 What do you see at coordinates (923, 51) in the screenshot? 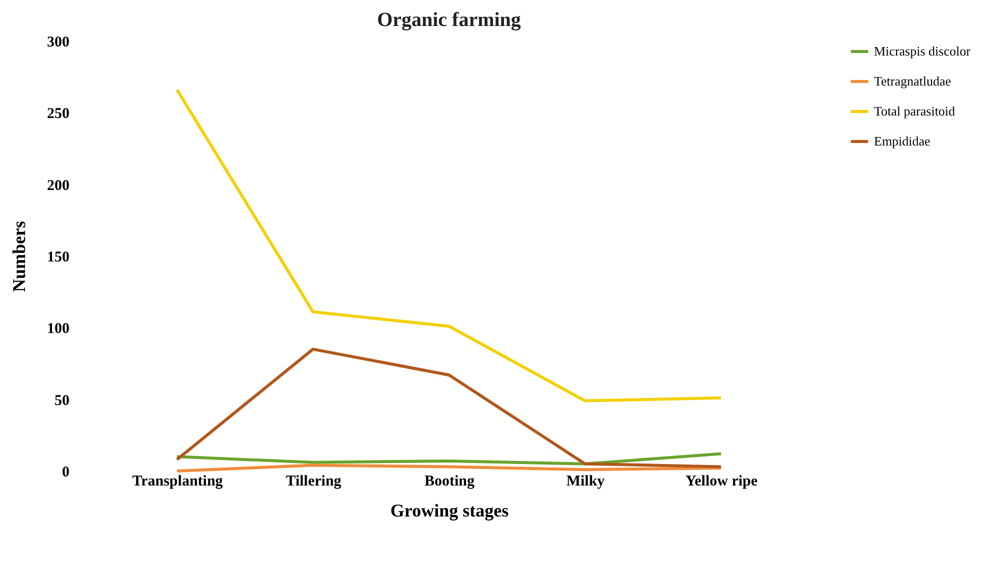
I see `legend-label: Micraspis discolor` at bounding box center [923, 51].